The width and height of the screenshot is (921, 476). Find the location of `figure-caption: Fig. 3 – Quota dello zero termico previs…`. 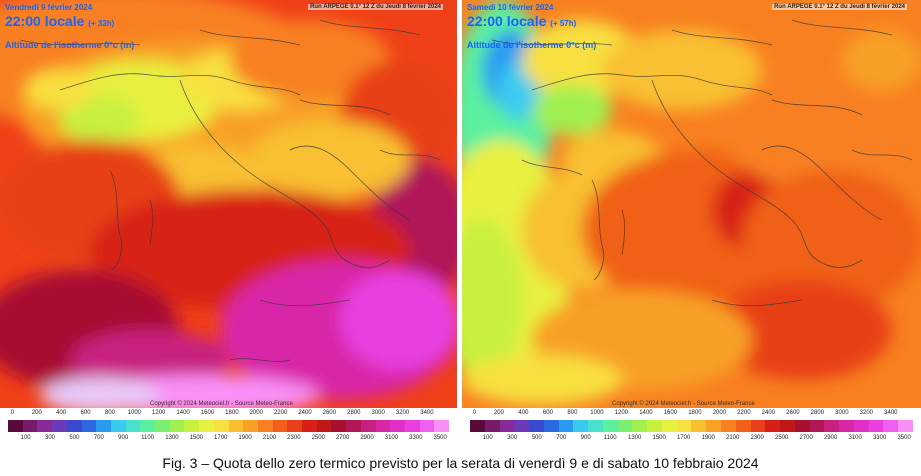

figure-caption: Fig. 3 – Quota dello zero termico previs… is located at coordinates (460, 463).